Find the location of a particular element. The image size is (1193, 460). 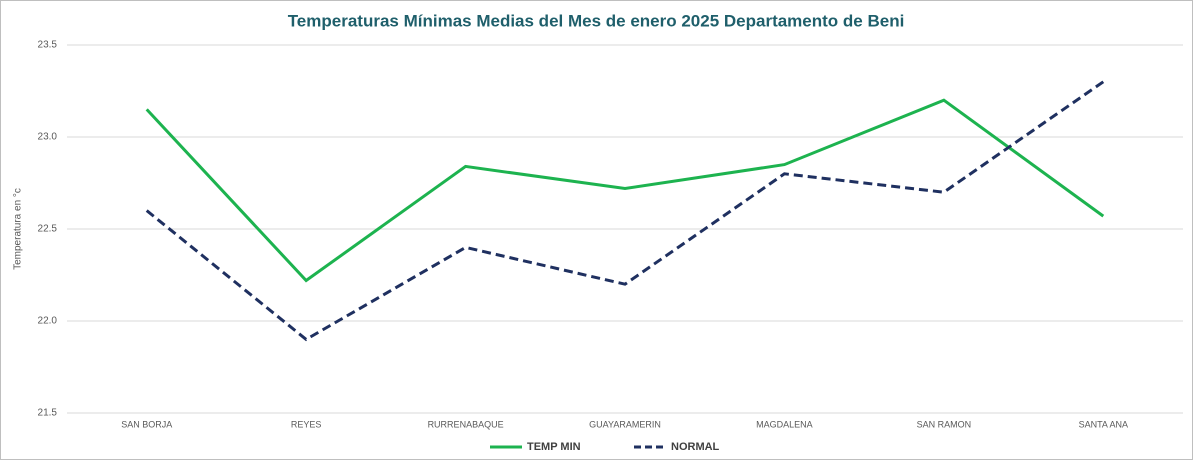

legend-label: NORMAL is located at coordinates (695, 447).